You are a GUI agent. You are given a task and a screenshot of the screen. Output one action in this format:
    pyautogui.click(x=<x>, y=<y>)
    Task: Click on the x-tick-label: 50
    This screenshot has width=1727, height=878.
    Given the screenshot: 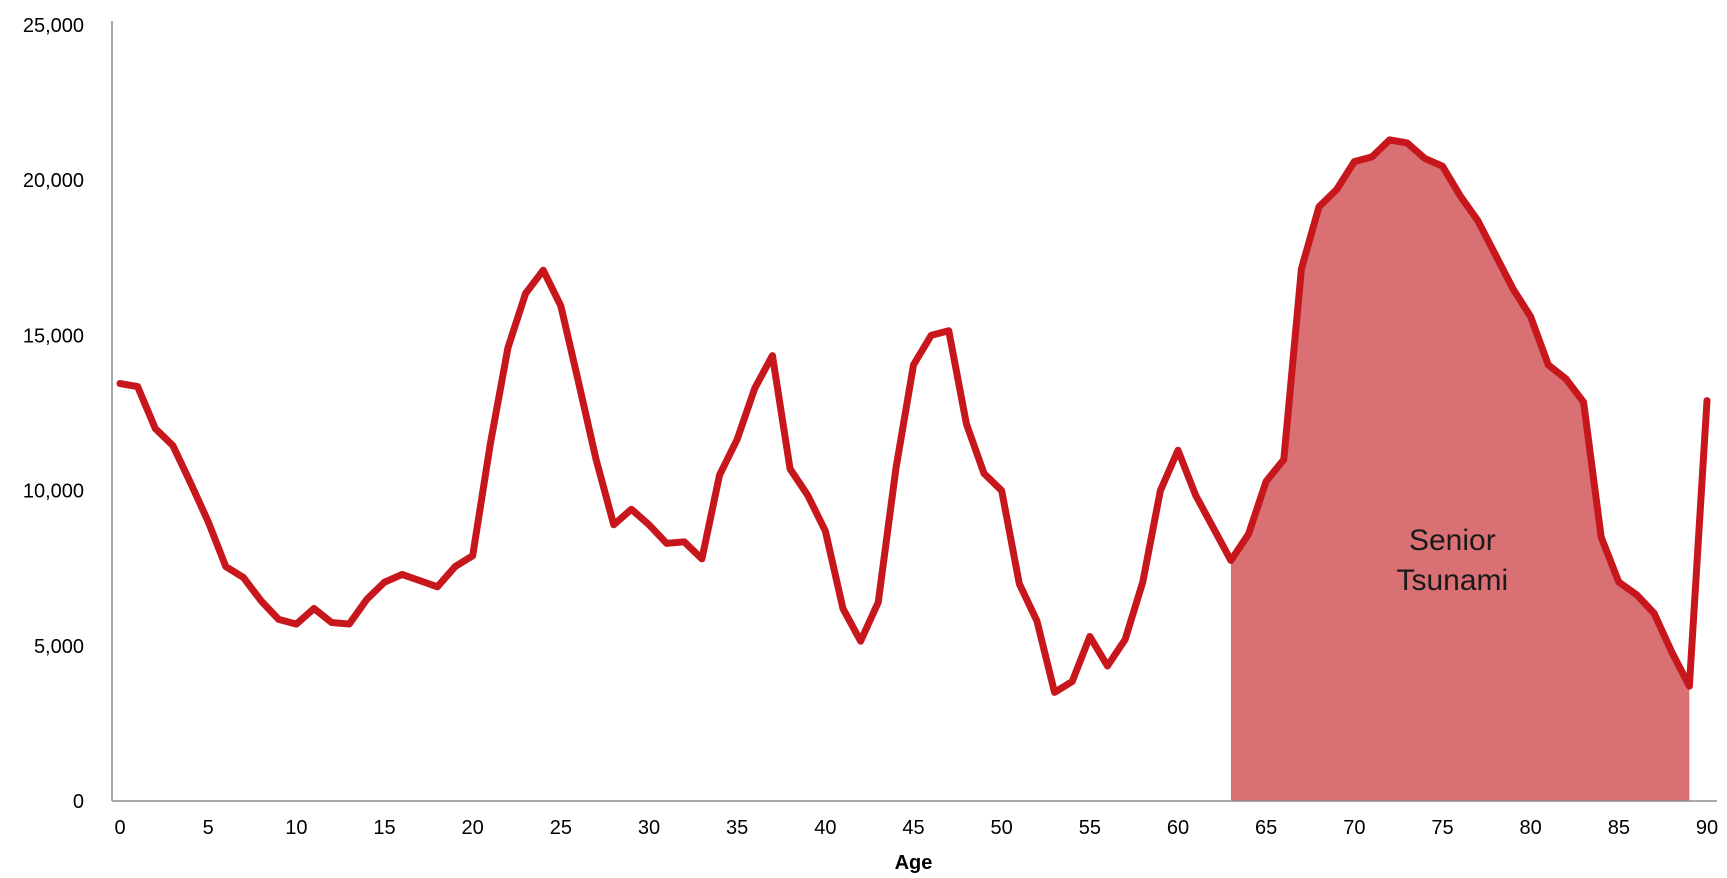 What is the action you would take?
    pyautogui.click(x=1002, y=828)
    